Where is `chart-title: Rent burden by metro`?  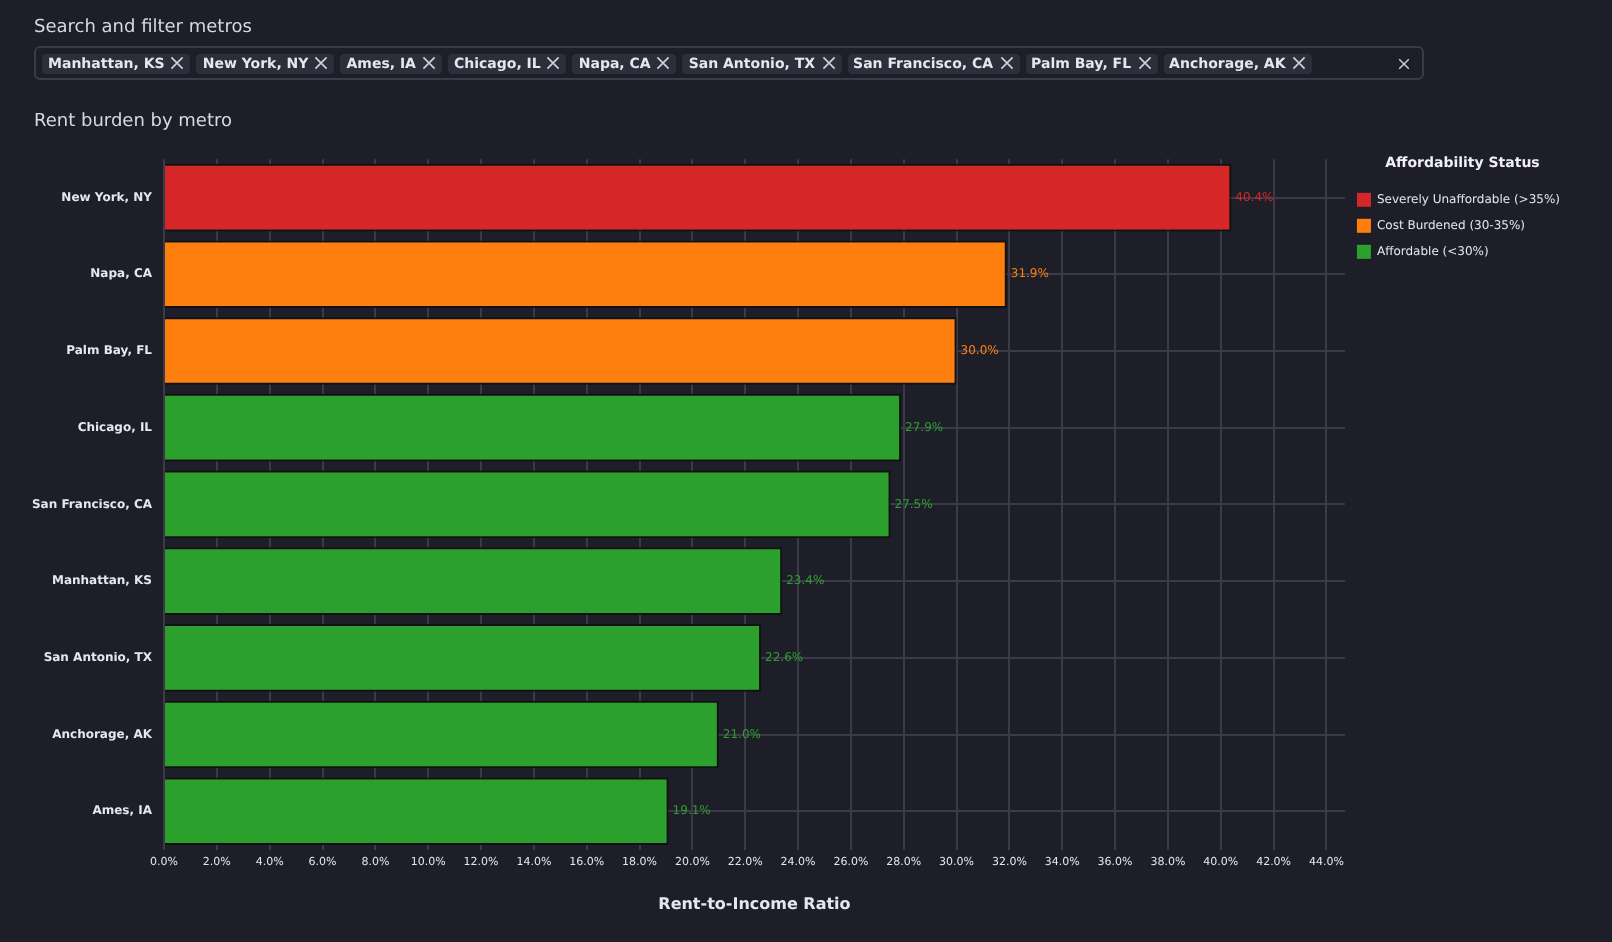
chart-title: Rent burden by metro is located at coordinates (133, 122).